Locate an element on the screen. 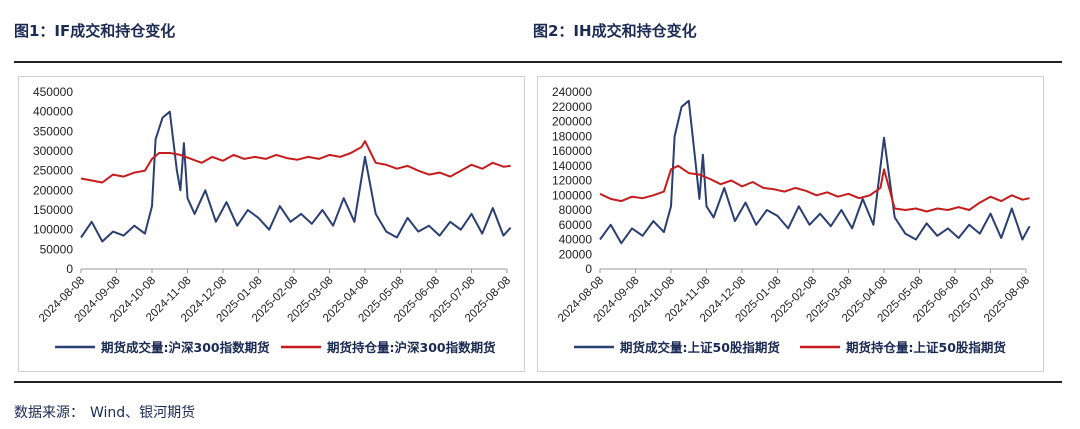 This screenshot has height=429, width=1080. top-divider is located at coordinates (538, 62).